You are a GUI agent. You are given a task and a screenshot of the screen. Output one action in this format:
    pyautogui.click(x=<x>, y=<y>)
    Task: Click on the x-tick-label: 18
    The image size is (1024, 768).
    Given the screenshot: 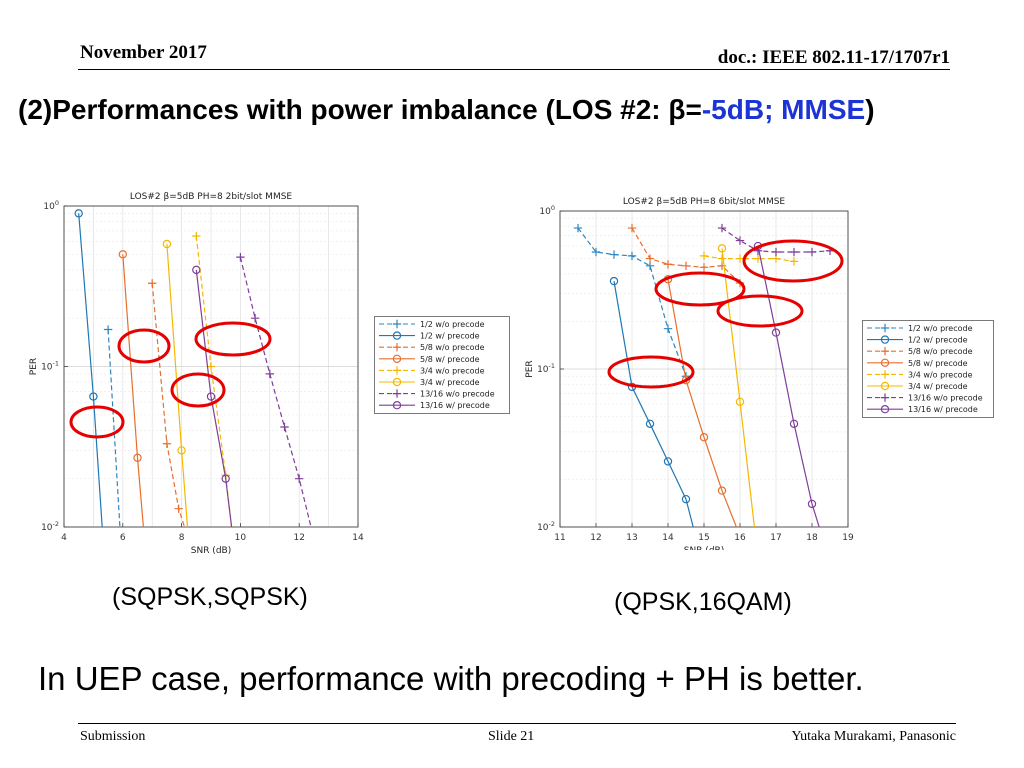 What is the action you would take?
    pyautogui.click(x=812, y=538)
    